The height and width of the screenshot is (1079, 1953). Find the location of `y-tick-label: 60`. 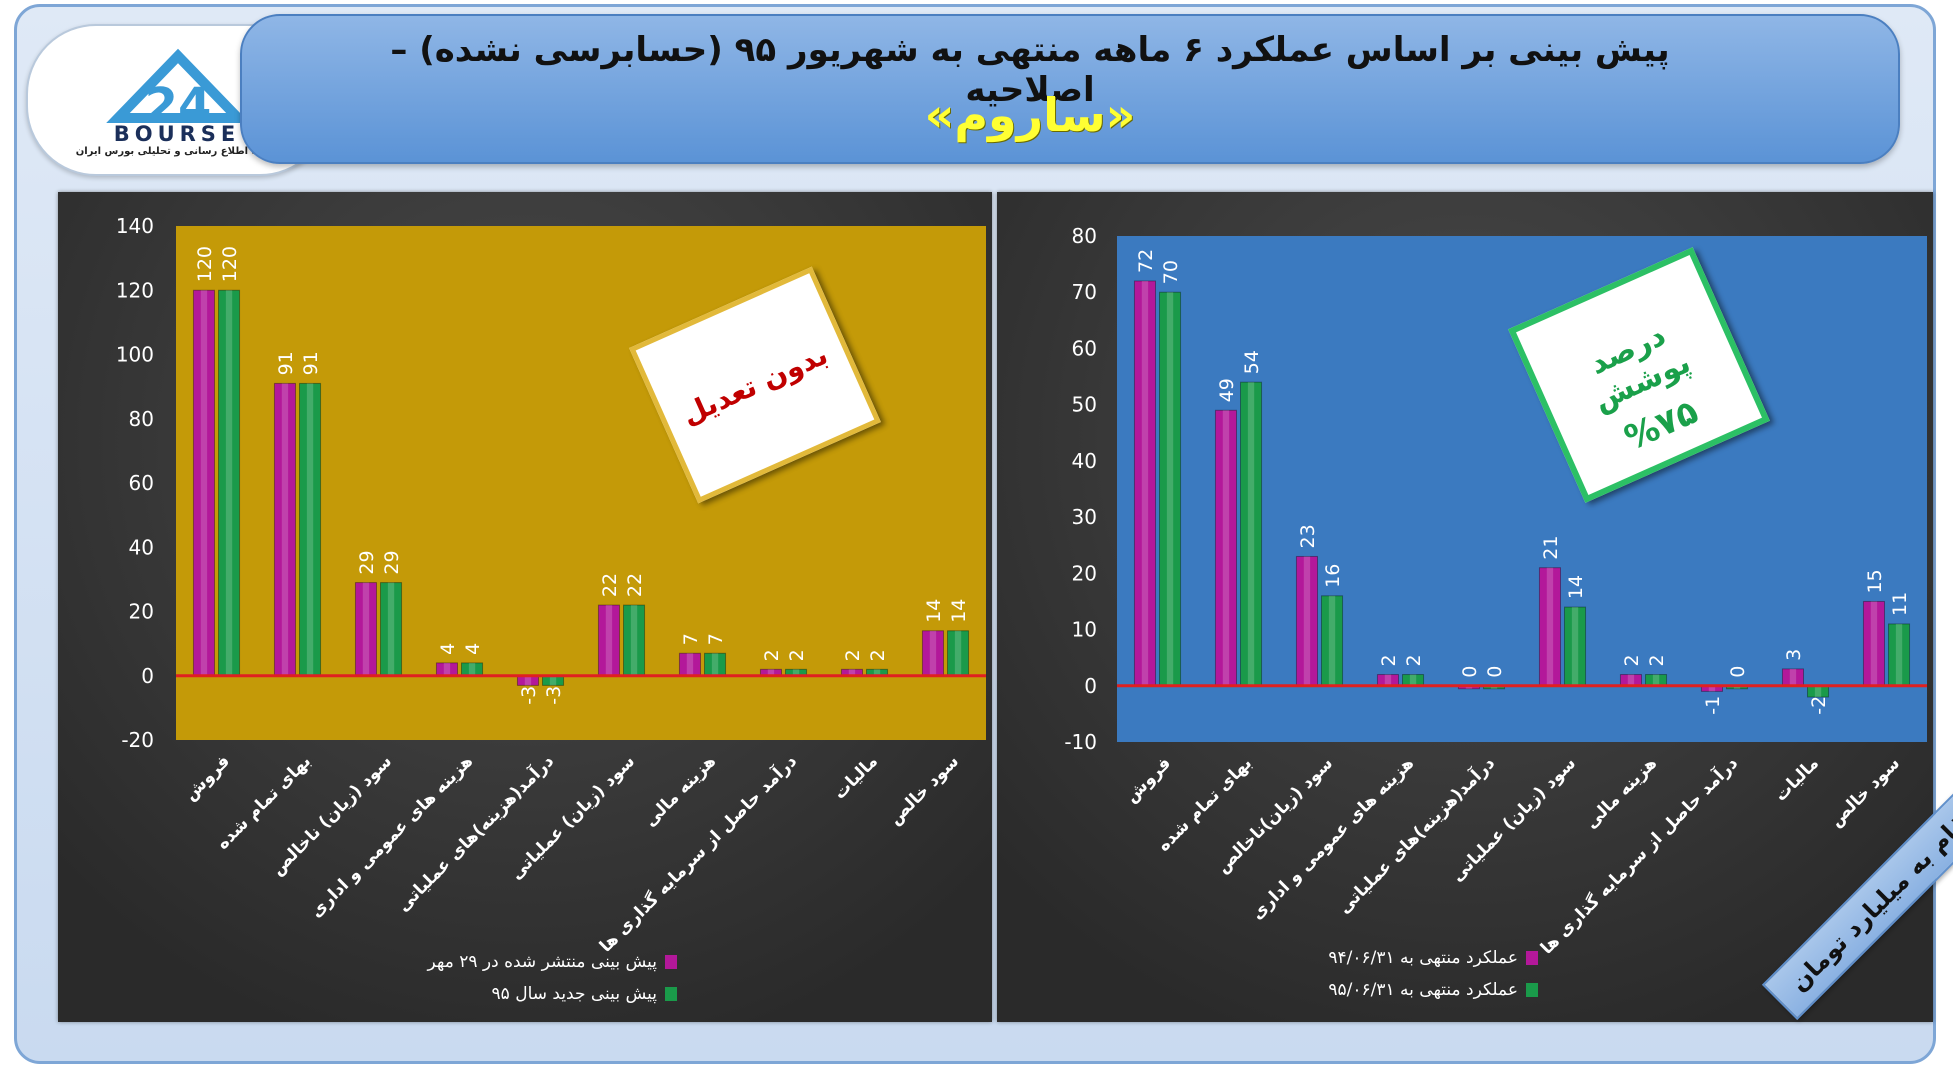

y-tick-label: 60 is located at coordinates (1084, 348).